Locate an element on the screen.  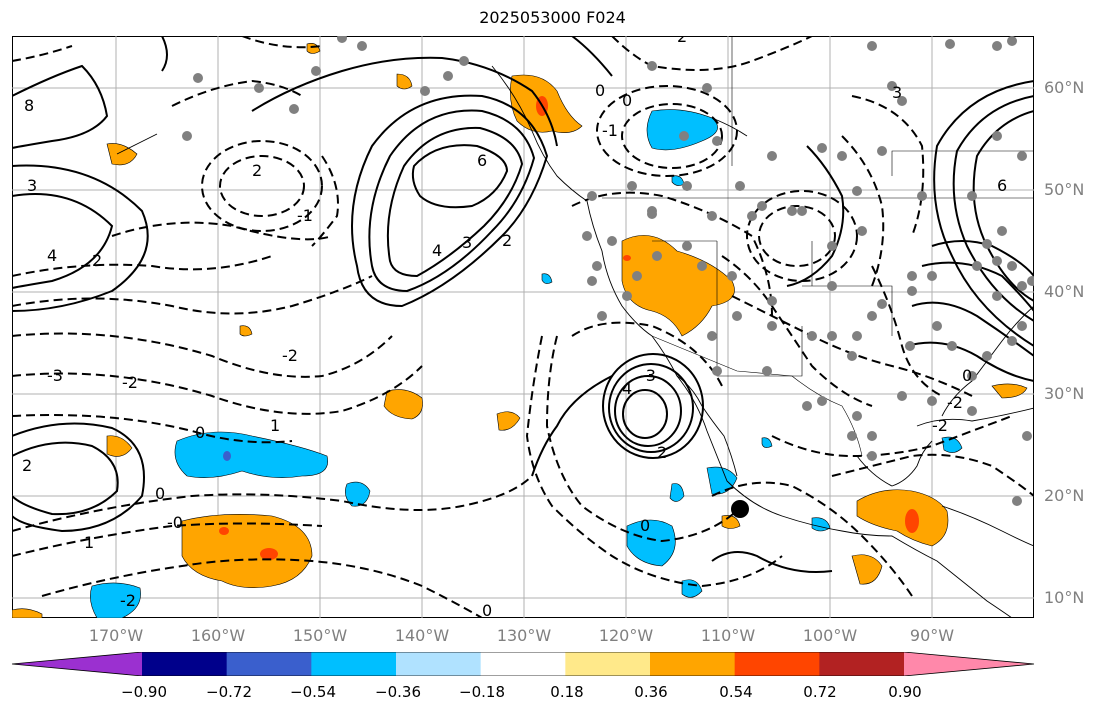
colorbar-label: 0.90 is located at coordinates (905, 692).